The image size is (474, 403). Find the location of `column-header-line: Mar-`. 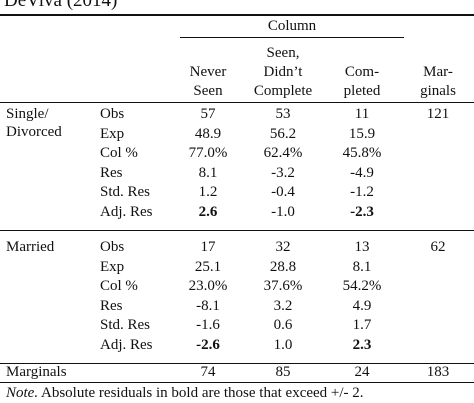

column-header-line: Mar- is located at coordinates (438, 72).